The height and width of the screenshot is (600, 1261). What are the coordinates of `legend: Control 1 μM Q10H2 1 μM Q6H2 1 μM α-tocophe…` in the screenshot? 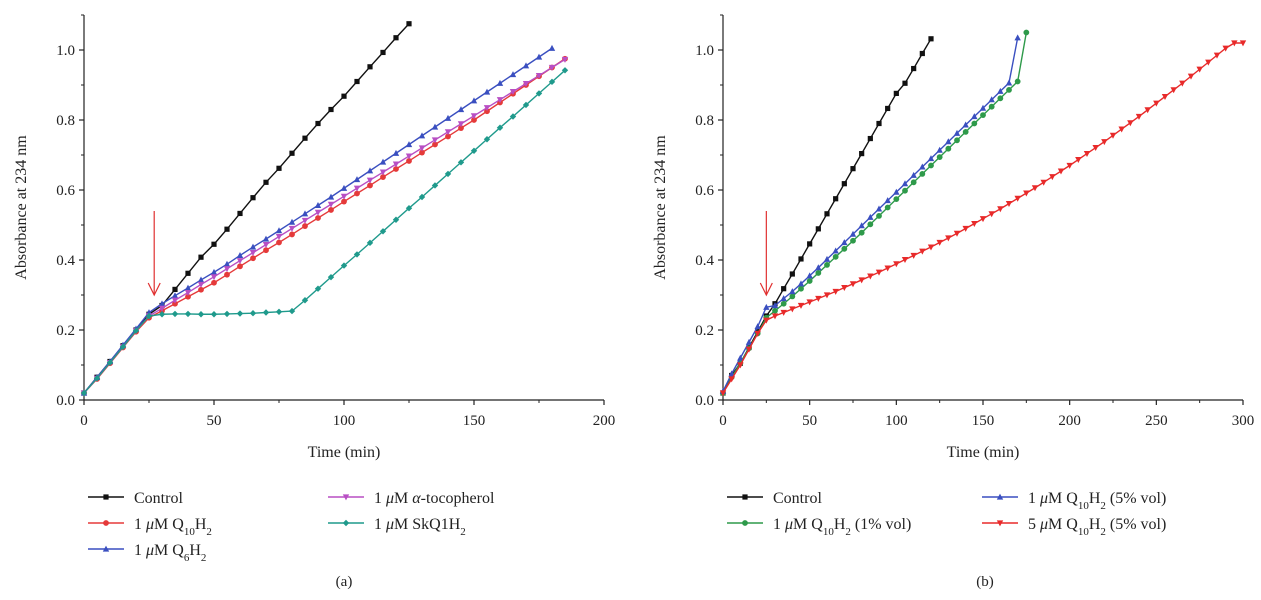 It's located at (291, 527).